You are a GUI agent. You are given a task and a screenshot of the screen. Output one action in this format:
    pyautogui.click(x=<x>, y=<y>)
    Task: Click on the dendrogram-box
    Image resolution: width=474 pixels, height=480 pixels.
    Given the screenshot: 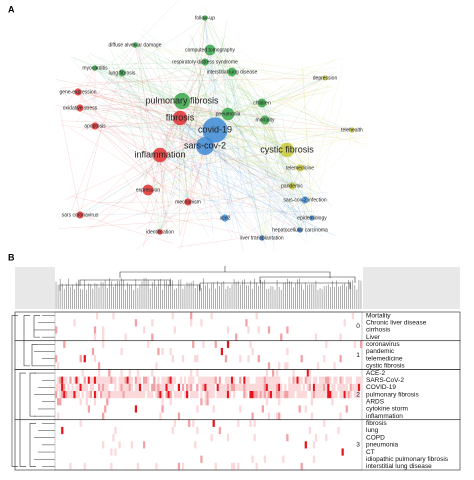 What is the action you would take?
    pyautogui.click(x=35, y=288)
    